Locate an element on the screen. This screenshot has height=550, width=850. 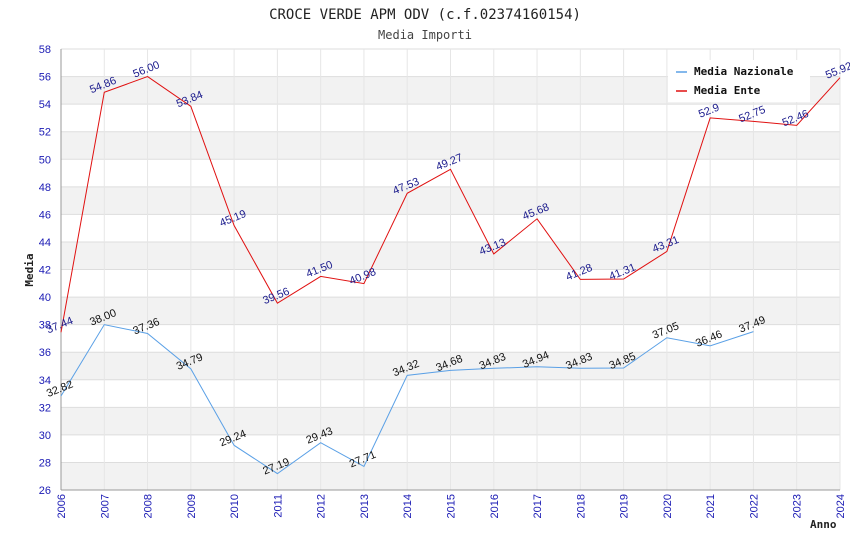
data-label-nazionale: 36.46 is located at coordinates (709, 338).